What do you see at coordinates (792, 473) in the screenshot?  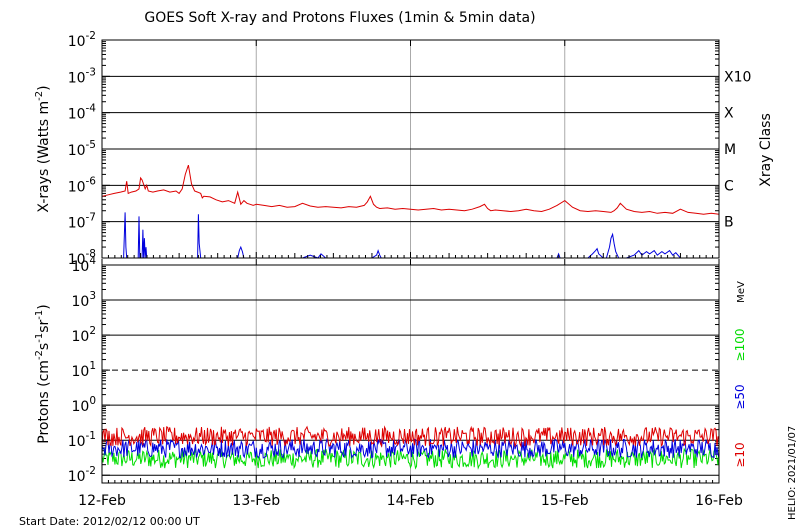 I see `credit-label: HELIO: 2021/01/07` at bounding box center [792, 473].